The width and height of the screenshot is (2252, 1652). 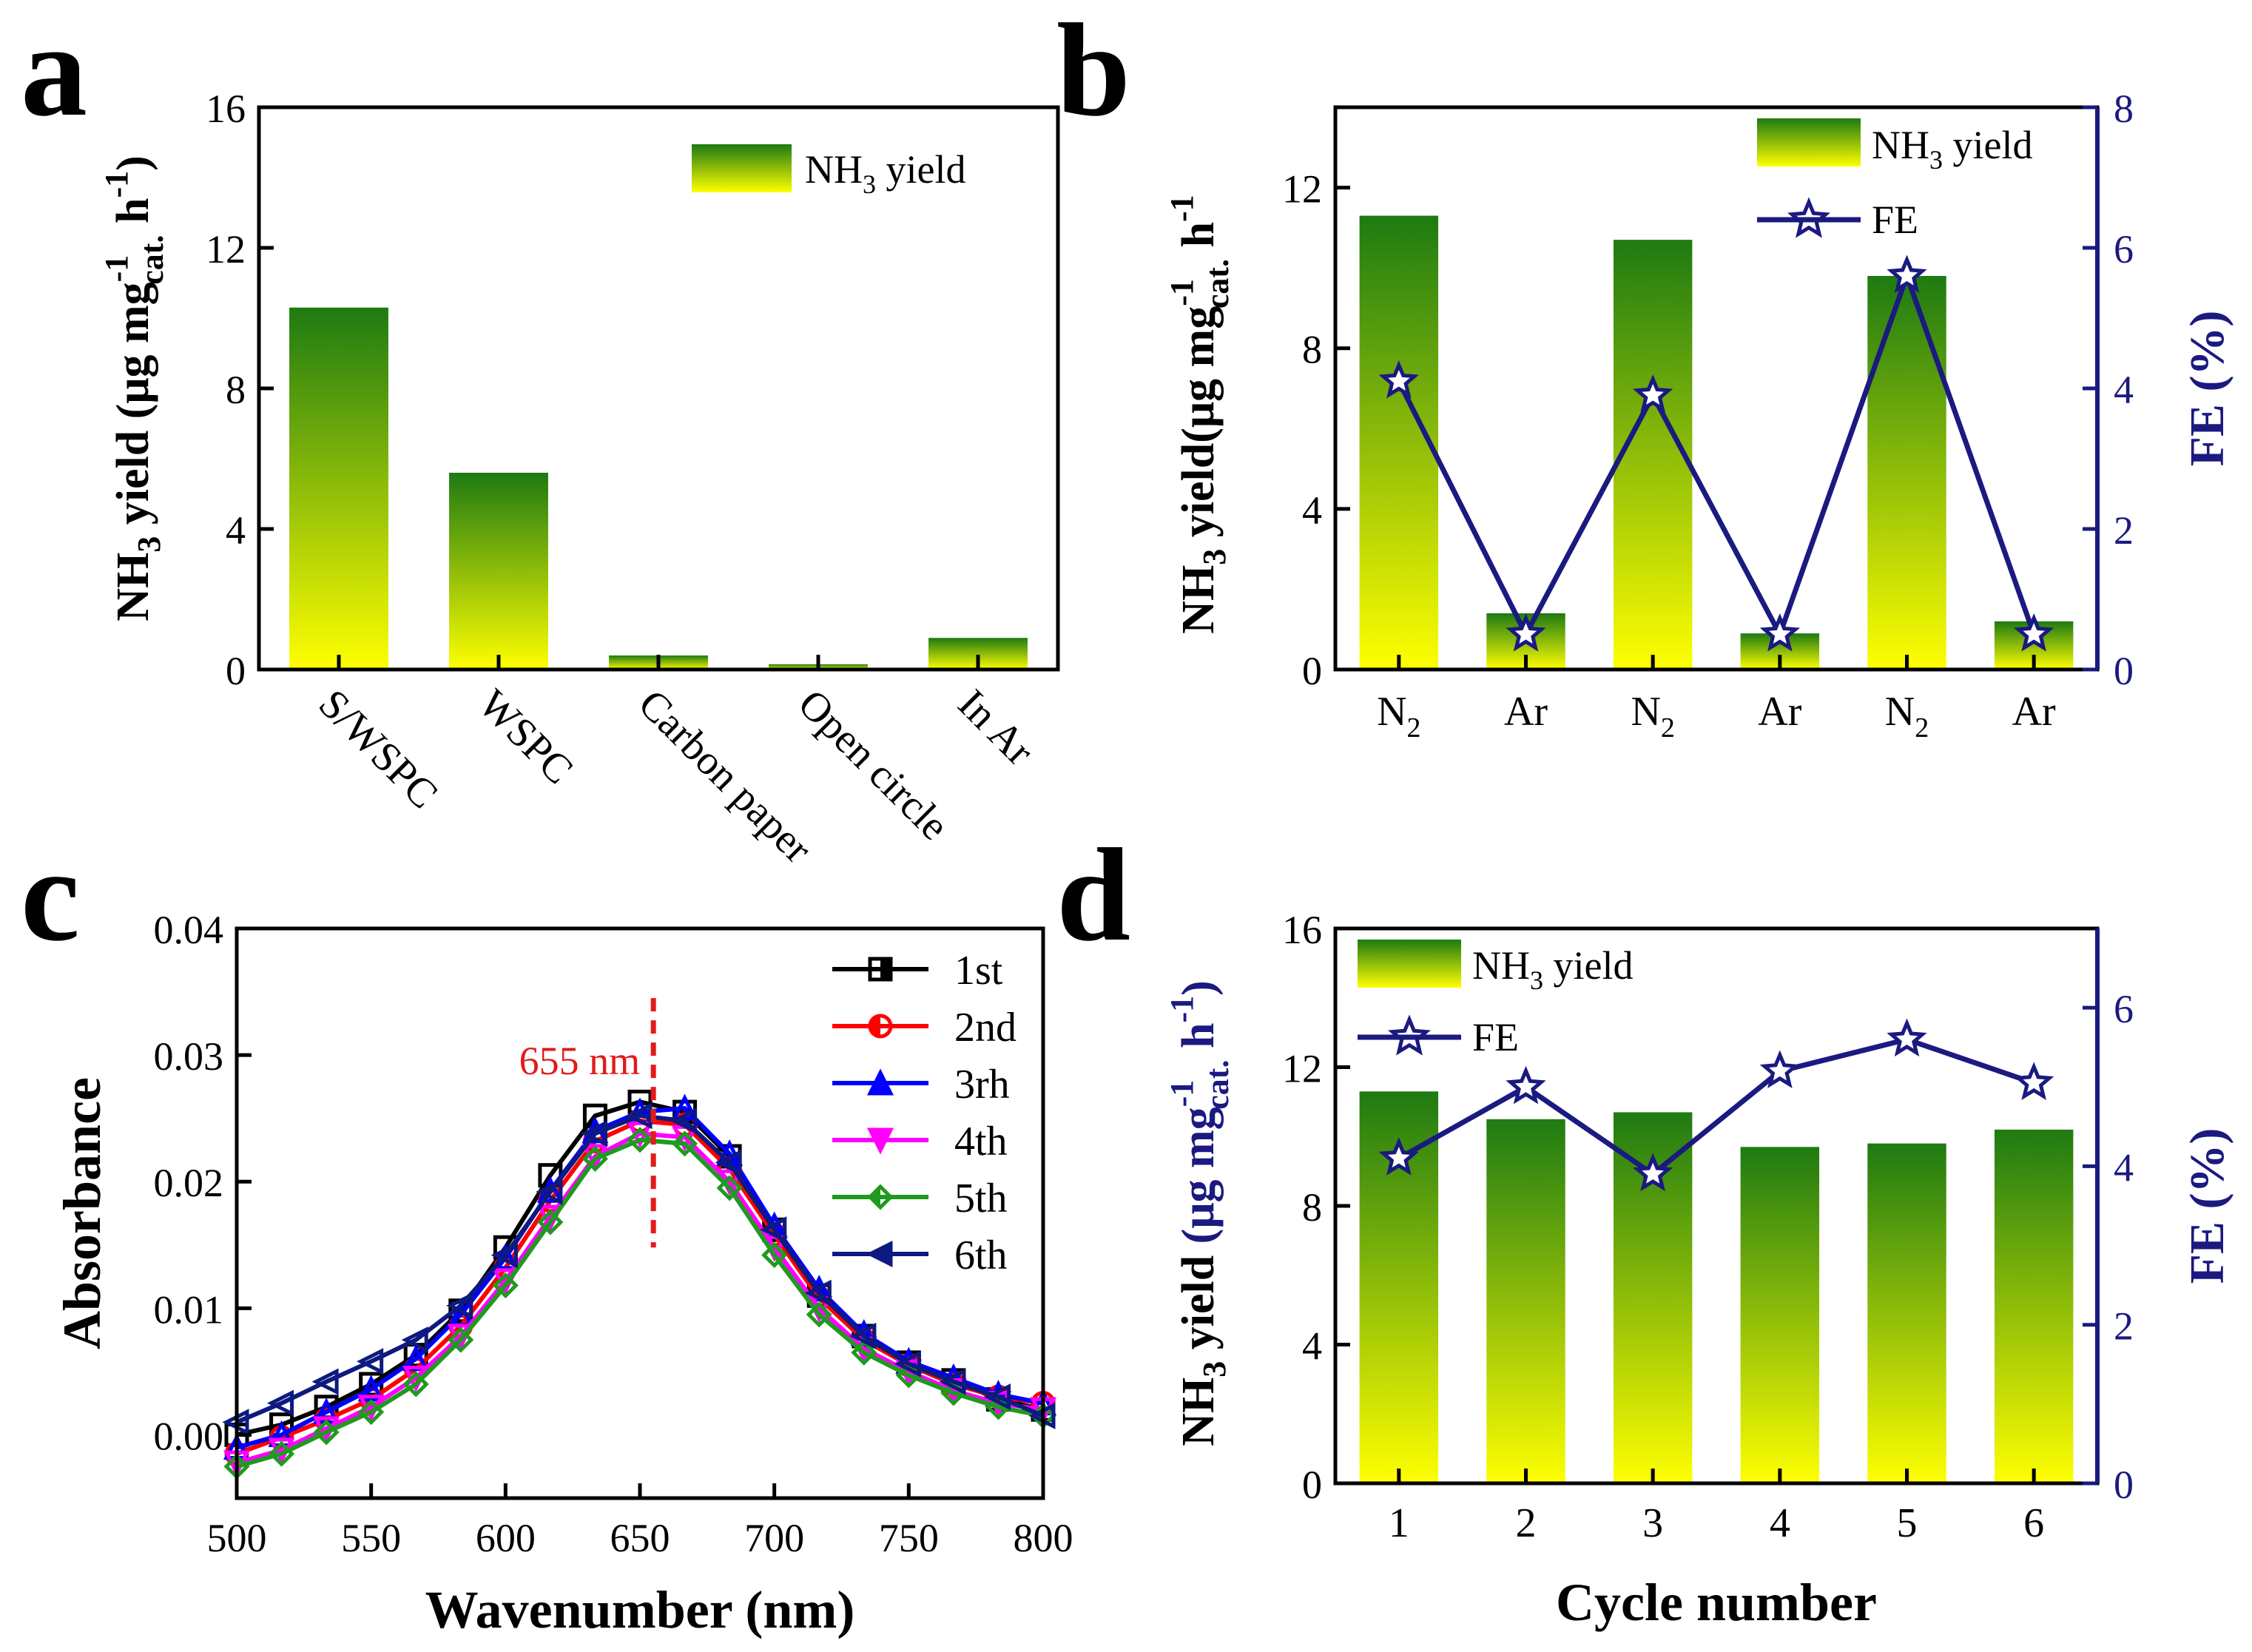 What do you see at coordinates (371, 1538) in the screenshot?
I see `x-tick-label: 550` at bounding box center [371, 1538].